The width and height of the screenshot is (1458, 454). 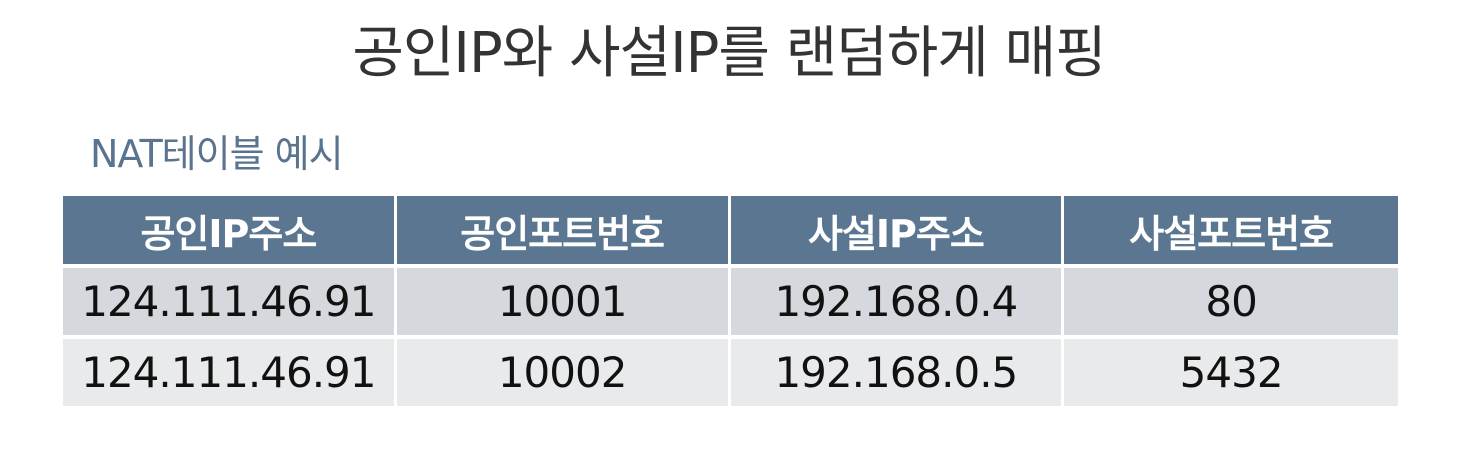 What do you see at coordinates (563, 374) in the screenshot?
I see `cell-public-port: 10002` at bounding box center [563, 374].